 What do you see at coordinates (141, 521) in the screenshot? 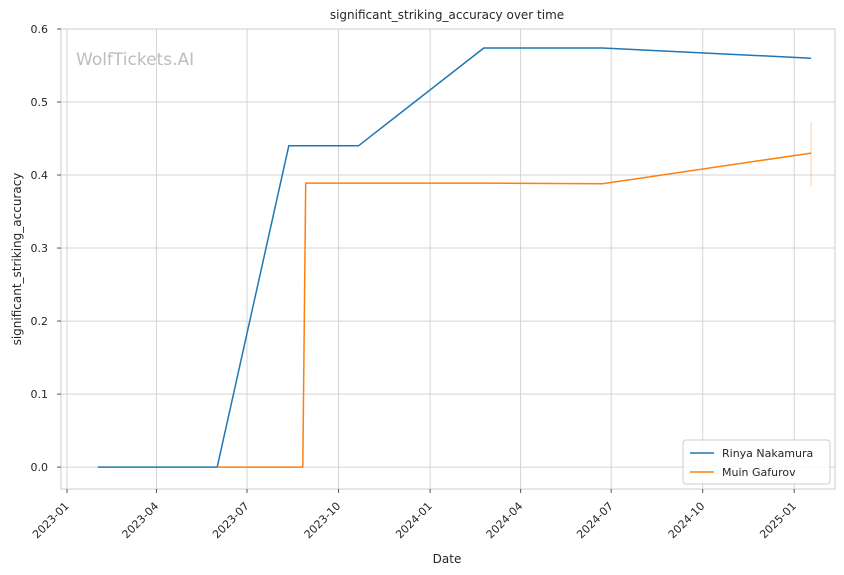
I see `x-tick-label: 2023-04` at bounding box center [141, 521].